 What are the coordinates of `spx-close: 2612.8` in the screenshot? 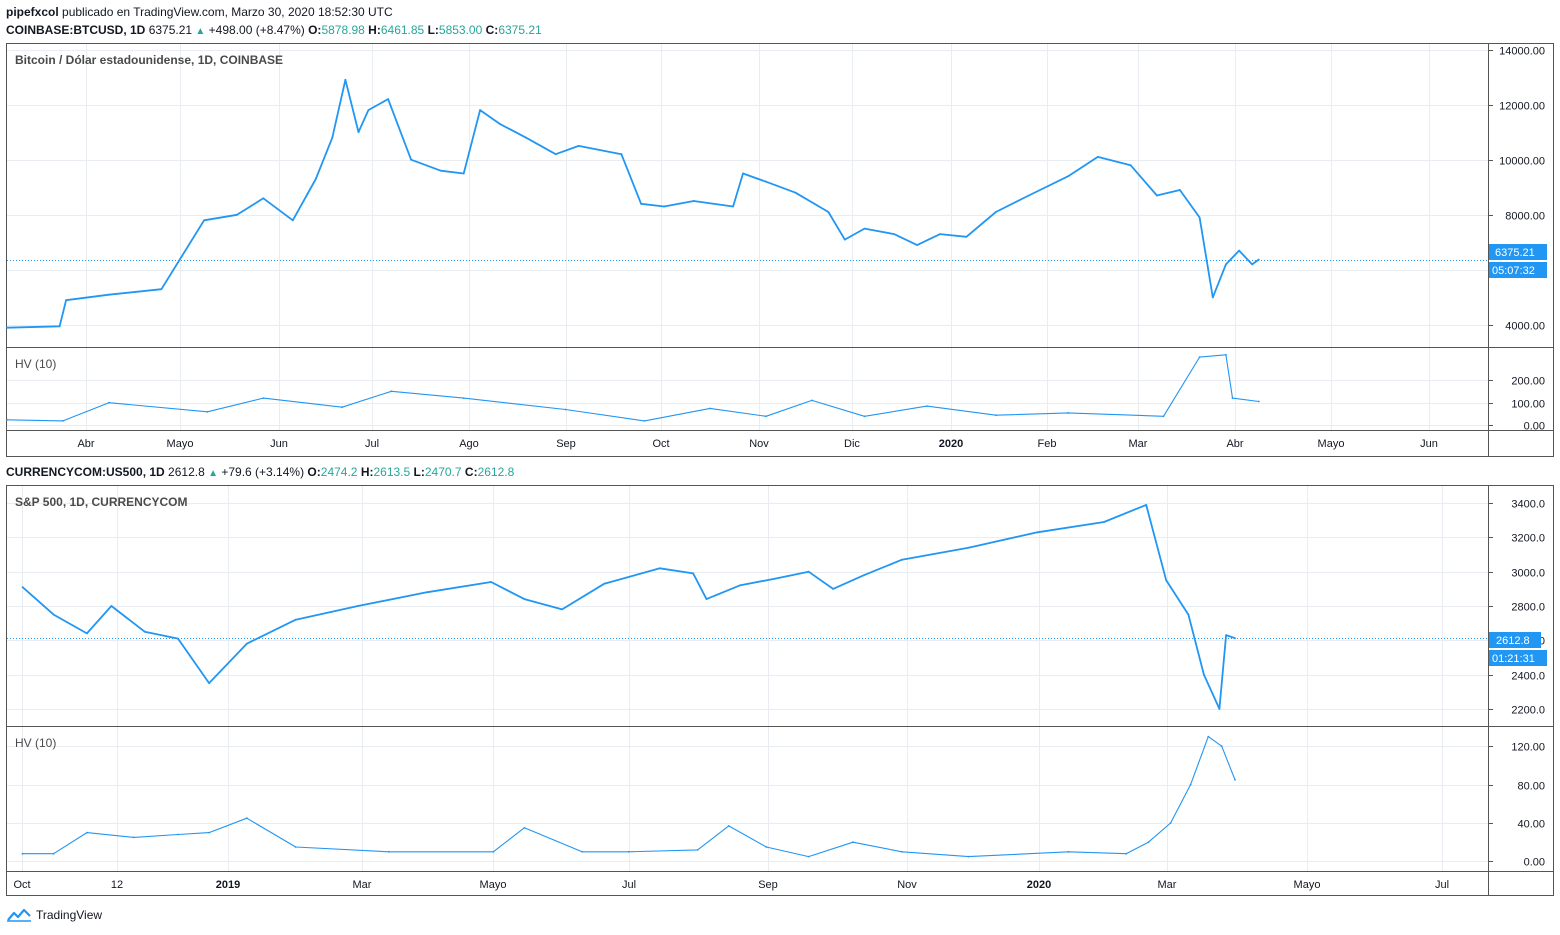 It's located at (496, 472).